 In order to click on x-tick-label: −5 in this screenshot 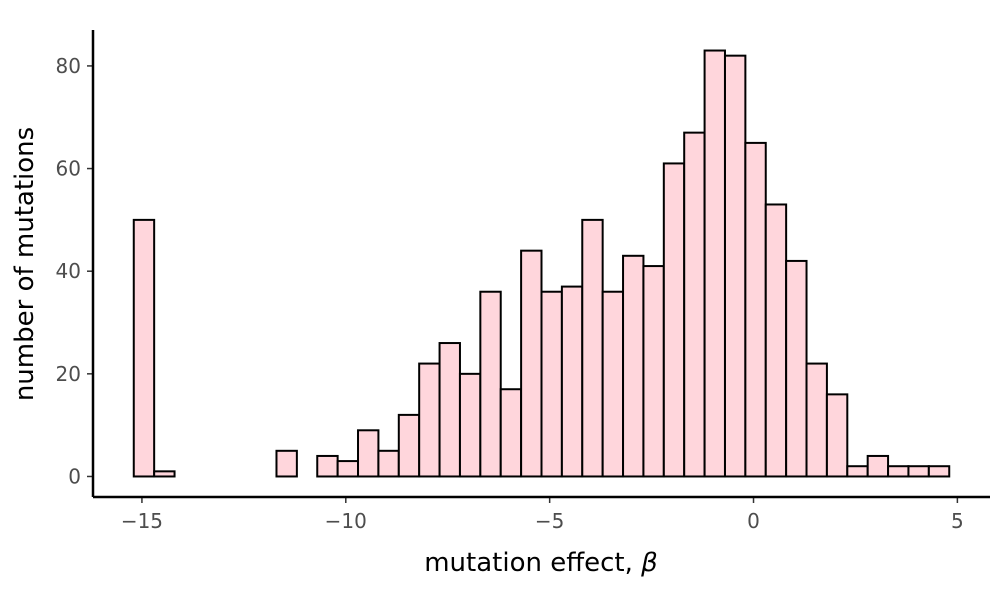, I will do `click(549, 521)`.